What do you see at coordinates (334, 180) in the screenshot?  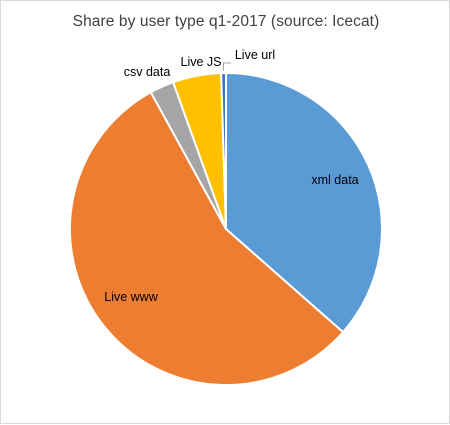 I see `data-label-xml-data: xml data` at bounding box center [334, 180].